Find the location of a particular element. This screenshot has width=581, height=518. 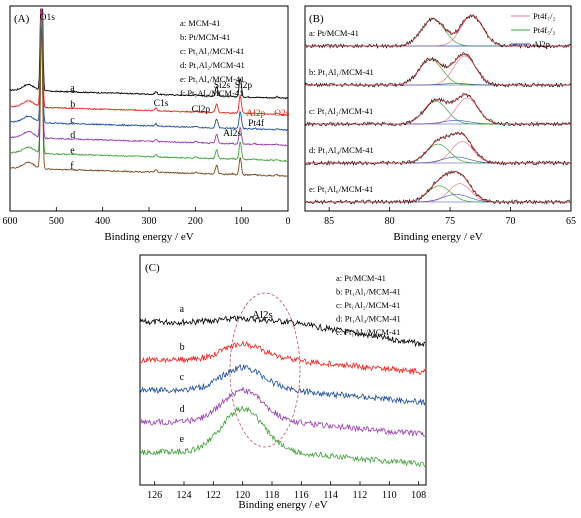

panel-c-tick-label: 112 is located at coordinates (360, 495).